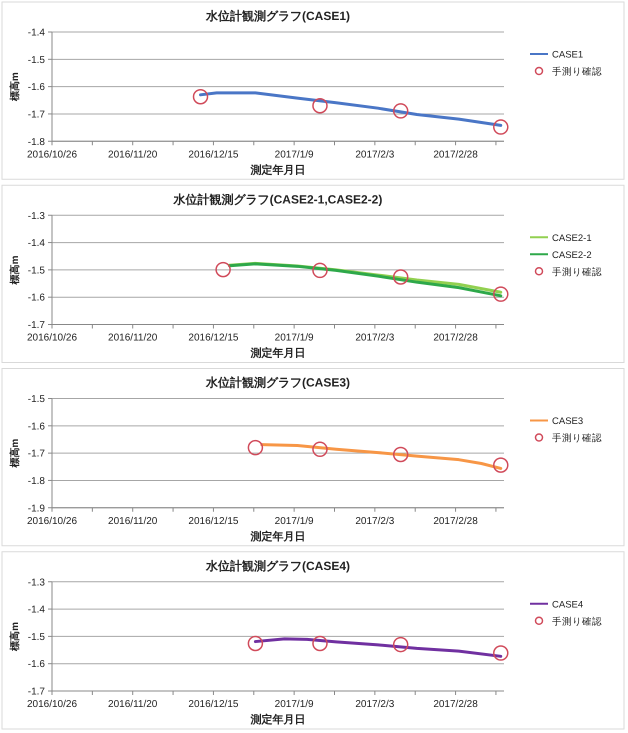  Describe the element at coordinates (568, 55) in the screenshot. I see `legend-label: CASE1` at that location.